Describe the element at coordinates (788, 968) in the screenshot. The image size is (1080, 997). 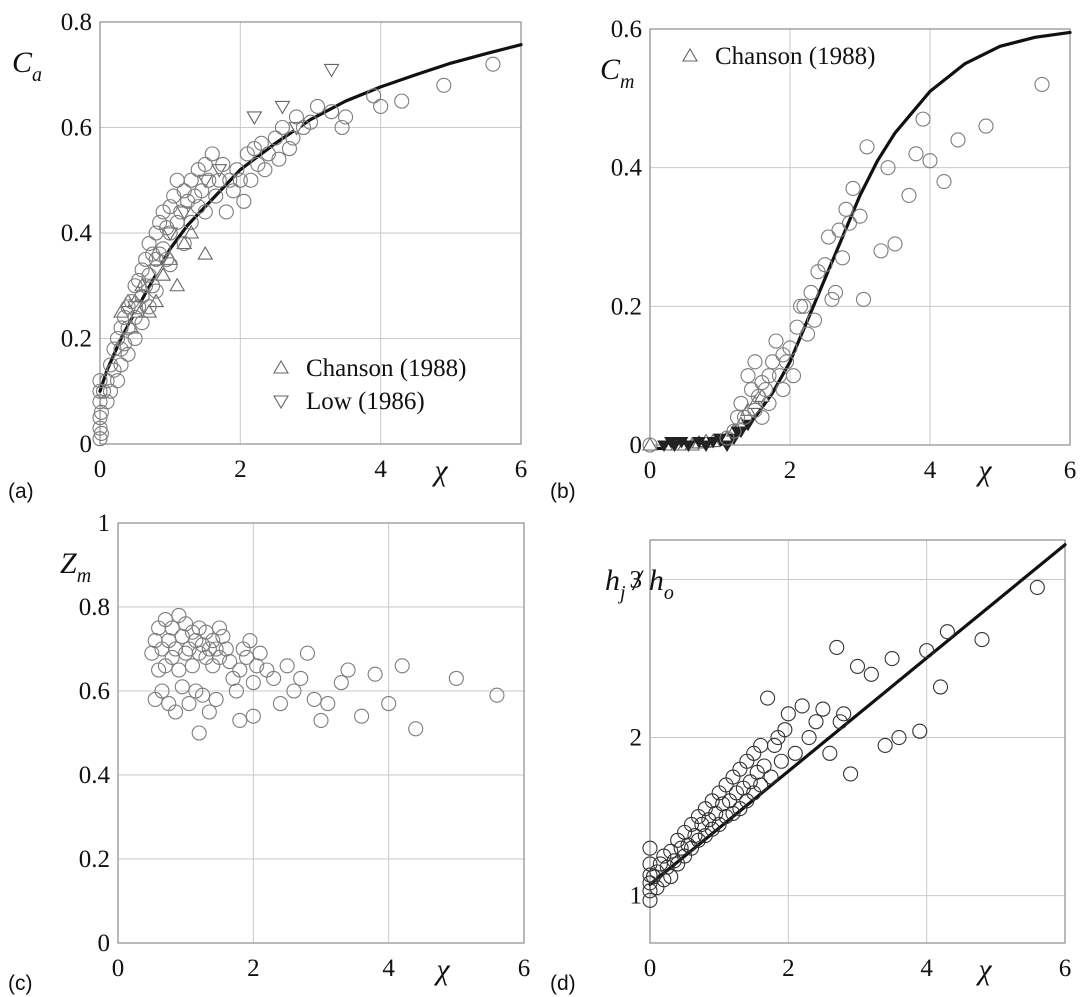
I see `x-tick-label: 2` at that location.